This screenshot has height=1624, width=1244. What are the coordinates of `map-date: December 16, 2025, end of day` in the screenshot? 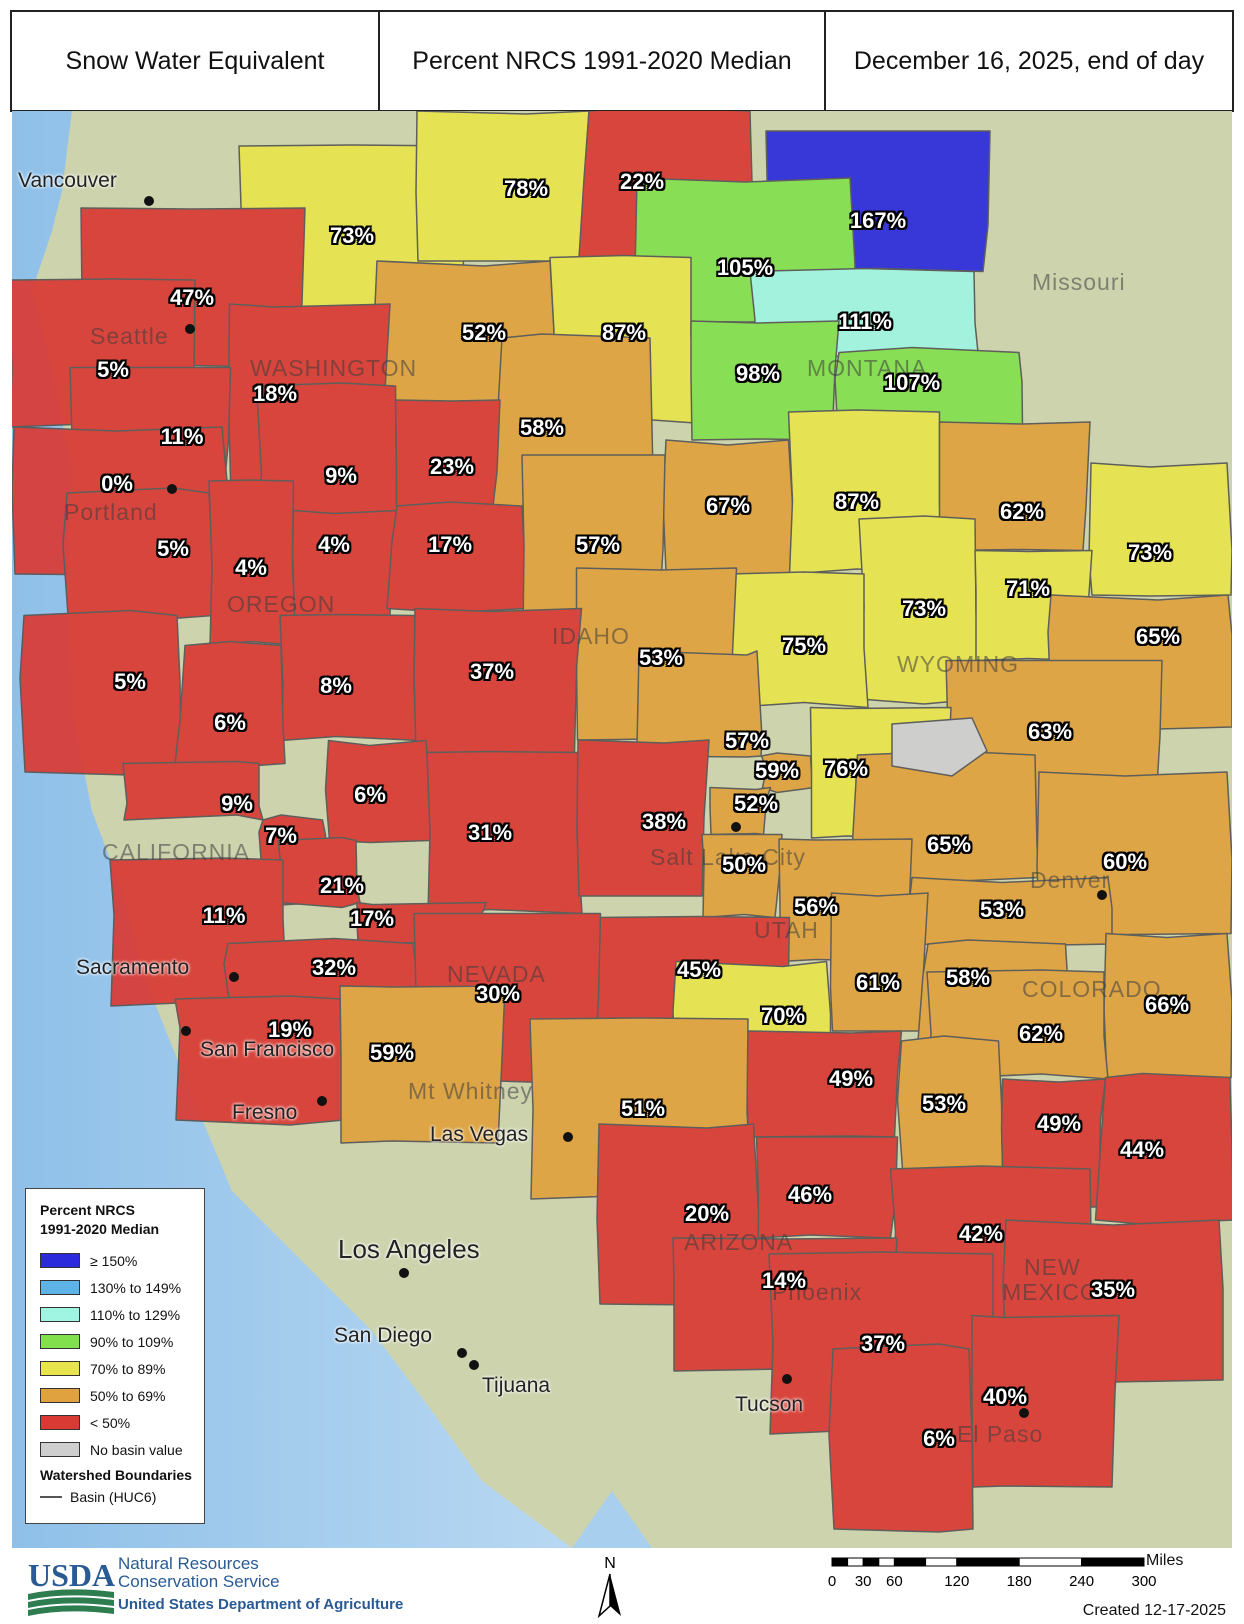 It's located at (1029, 60).